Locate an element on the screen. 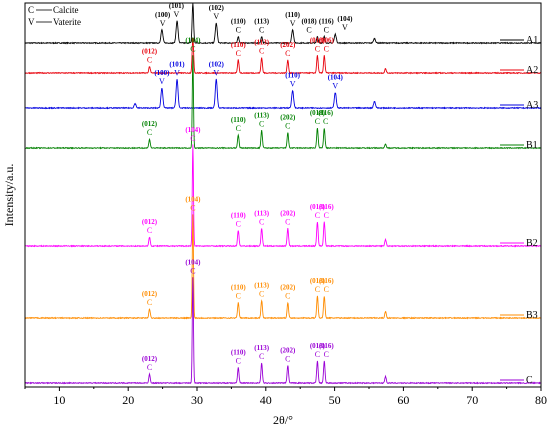 The height and width of the screenshot is (429, 550). legend-label-c: C is located at coordinates (529, 380).